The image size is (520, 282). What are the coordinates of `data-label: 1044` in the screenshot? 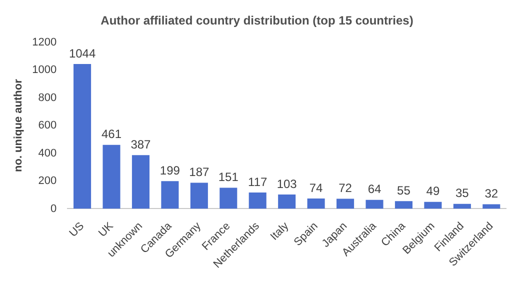 It's located at (82, 53).